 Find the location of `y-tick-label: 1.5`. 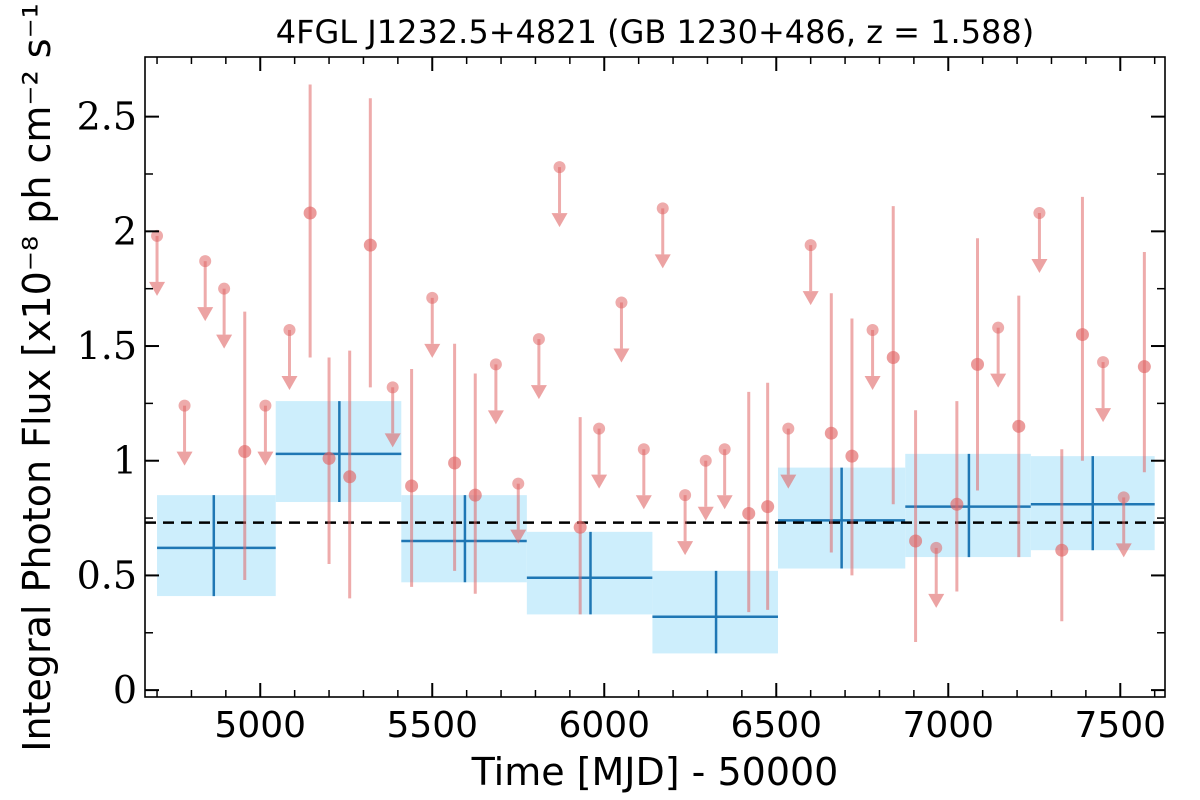

y-tick-label: 1.5 is located at coordinates (107, 346).